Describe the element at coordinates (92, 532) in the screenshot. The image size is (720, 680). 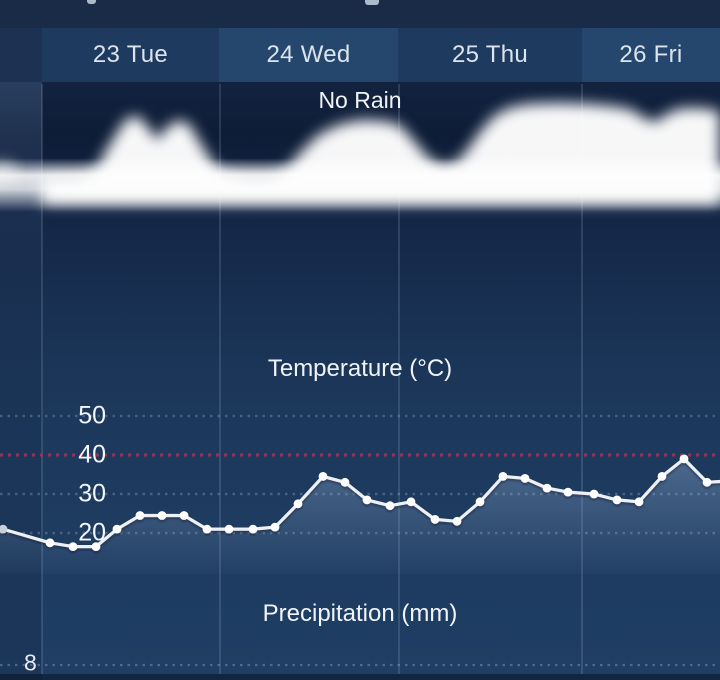
I see `temp-axis-tick-20: 20` at that location.